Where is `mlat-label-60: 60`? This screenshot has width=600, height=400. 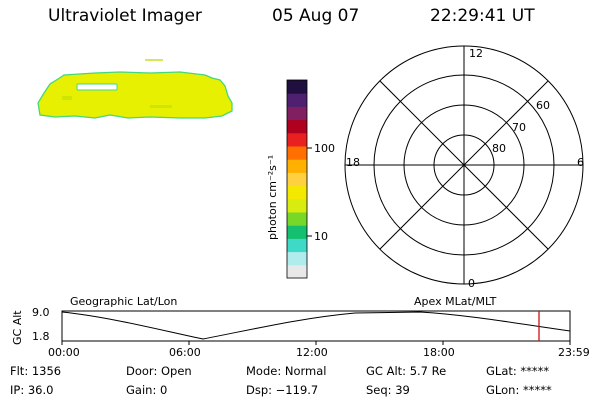 mlat-label-60: 60 is located at coordinates (543, 105).